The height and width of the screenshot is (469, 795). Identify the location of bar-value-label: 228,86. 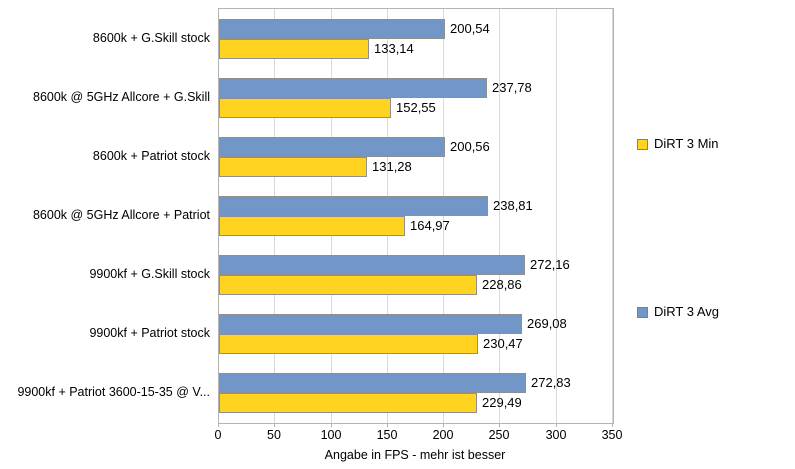
(502, 284).